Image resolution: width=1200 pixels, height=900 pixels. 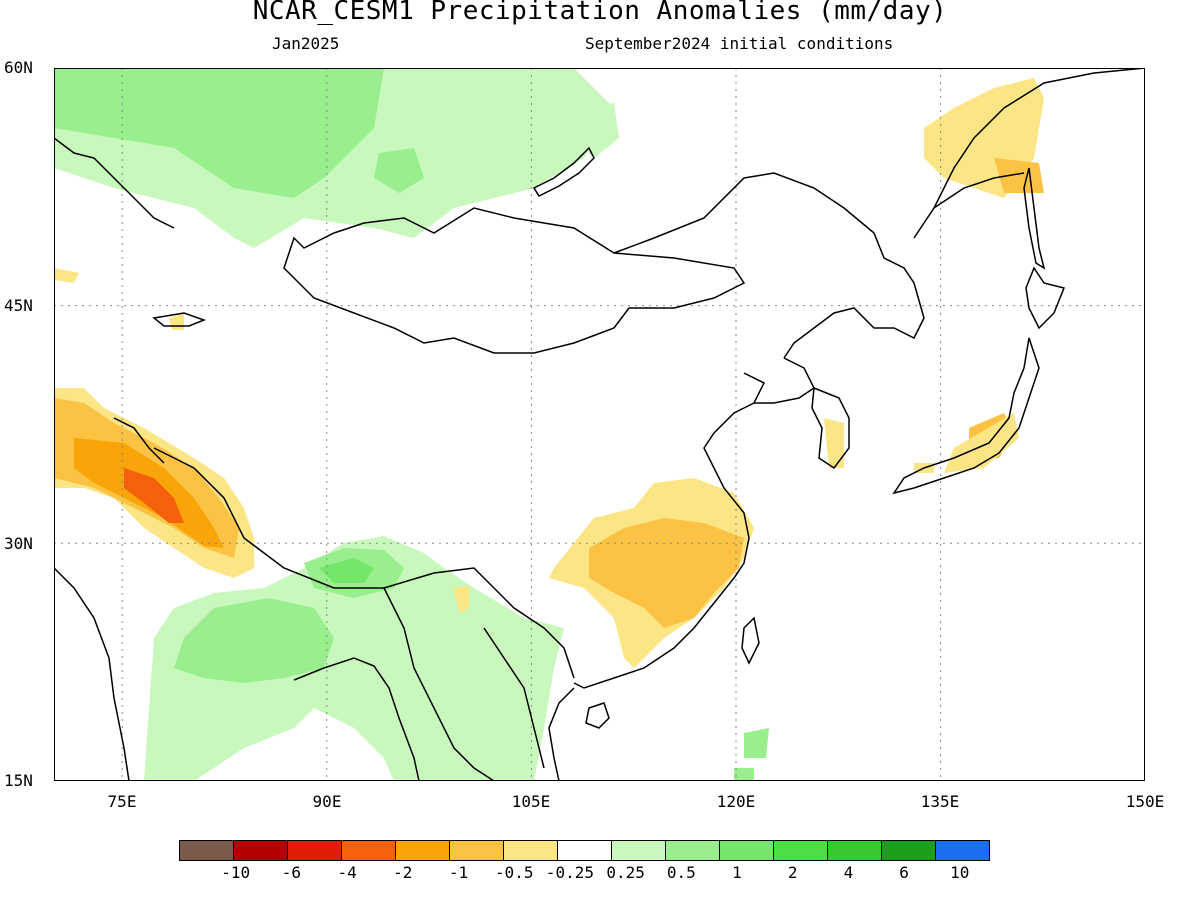 I want to click on dry-himalaya-core, so click(x=154, y=495).